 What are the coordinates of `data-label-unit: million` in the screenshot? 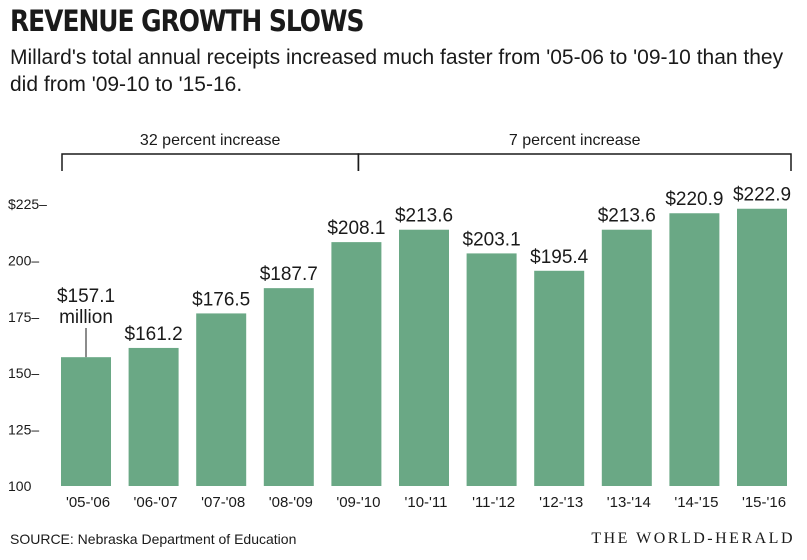 It's located at (86, 317).